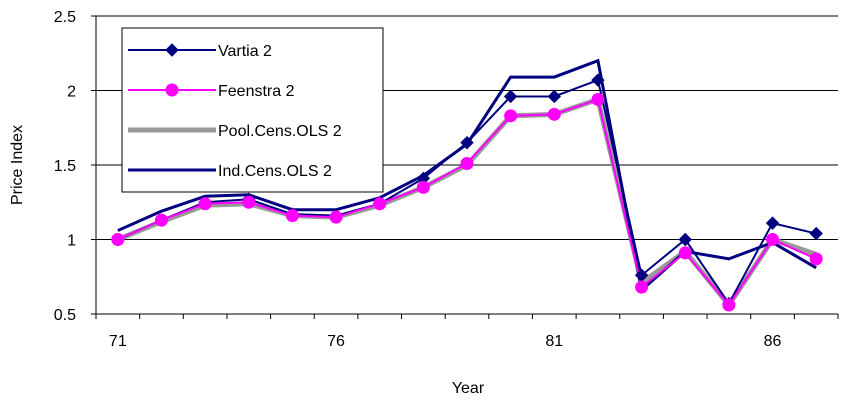  Describe the element at coordinates (275, 171) in the screenshot. I see `legend-label: Ind.Cens.OLS 2` at that location.